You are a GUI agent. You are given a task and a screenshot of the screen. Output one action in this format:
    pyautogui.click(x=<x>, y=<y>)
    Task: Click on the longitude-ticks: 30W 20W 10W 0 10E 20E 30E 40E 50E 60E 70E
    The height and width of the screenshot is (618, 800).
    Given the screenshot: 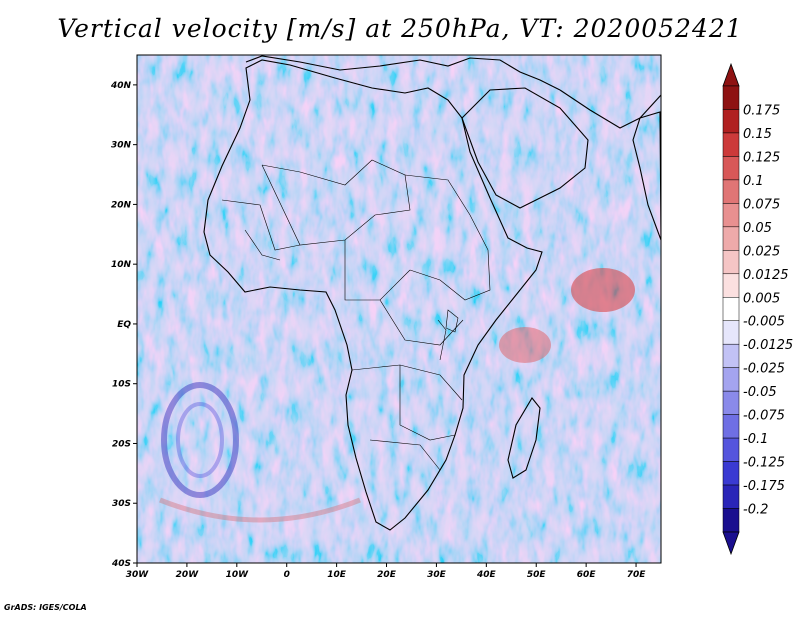 What is the action you would take?
    pyautogui.click(x=386, y=571)
    